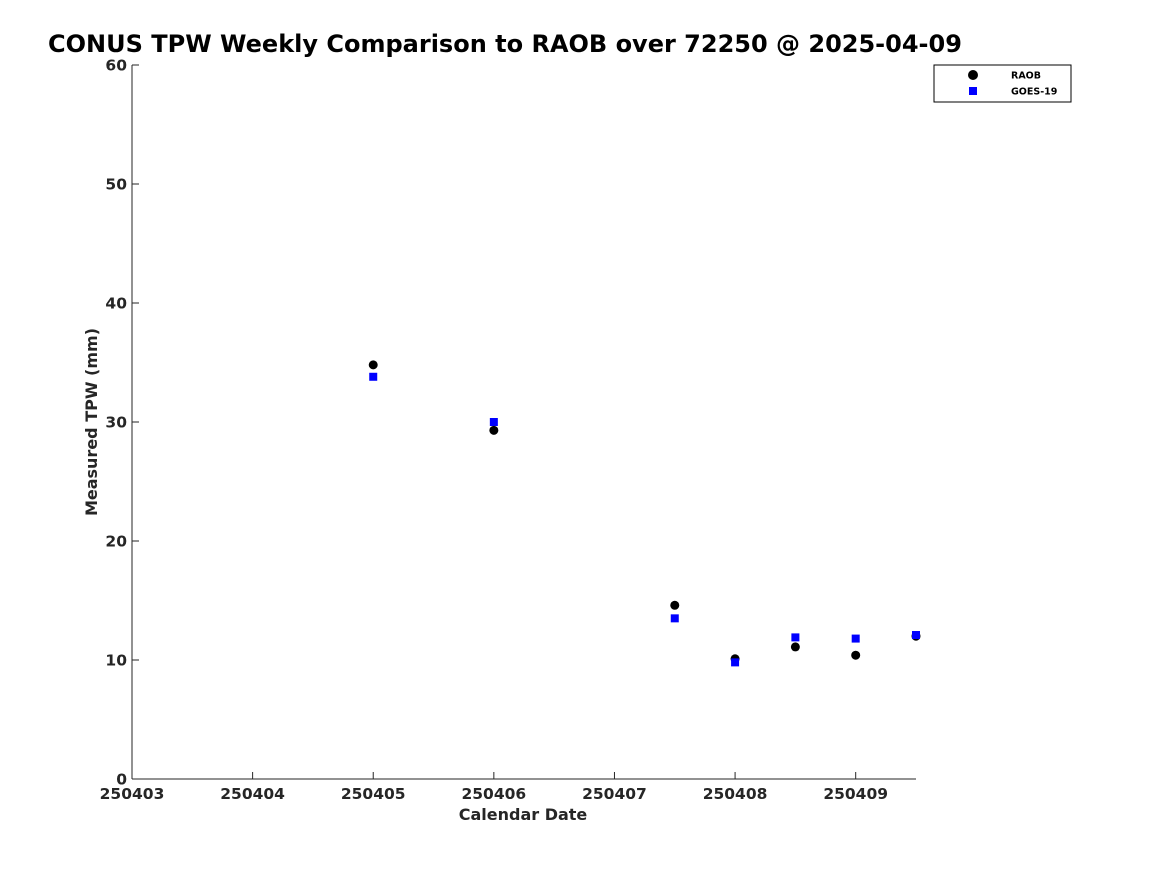 The height and width of the screenshot is (875, 1167). I want to click on x-tick-label: 250405, so click(373, 794).